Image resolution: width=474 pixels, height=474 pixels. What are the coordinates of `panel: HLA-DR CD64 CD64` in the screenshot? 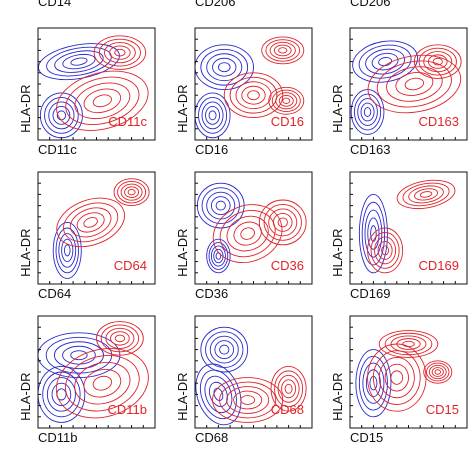 It's located at (87, 236).